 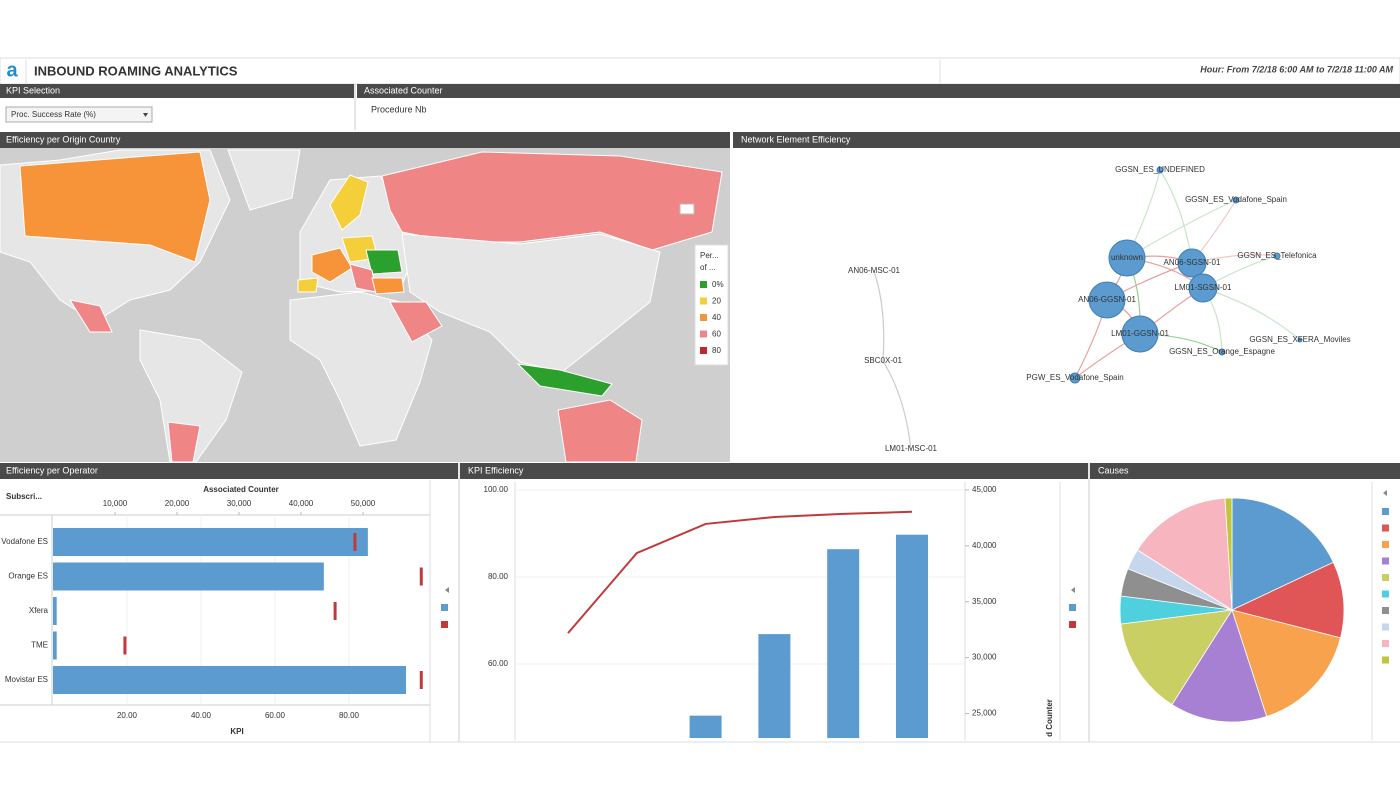 I want to click on dropdown-value: Proc. Success Rate (%), so click(x=53, y=114).